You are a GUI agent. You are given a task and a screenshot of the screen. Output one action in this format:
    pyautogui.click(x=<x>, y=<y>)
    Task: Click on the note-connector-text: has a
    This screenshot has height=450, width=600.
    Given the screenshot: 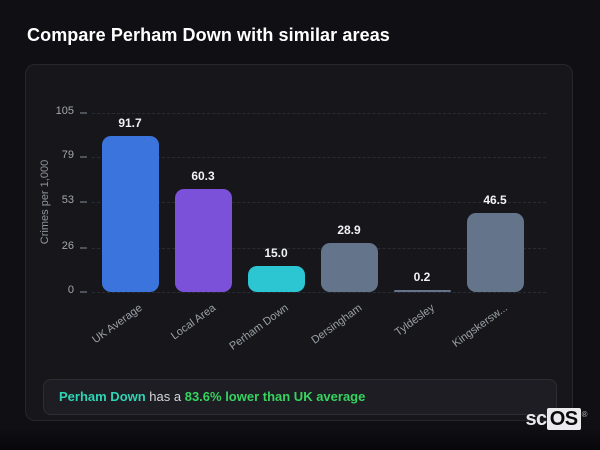 What is the action you would take?
    pyautogui.click(x=165, y=396)
    